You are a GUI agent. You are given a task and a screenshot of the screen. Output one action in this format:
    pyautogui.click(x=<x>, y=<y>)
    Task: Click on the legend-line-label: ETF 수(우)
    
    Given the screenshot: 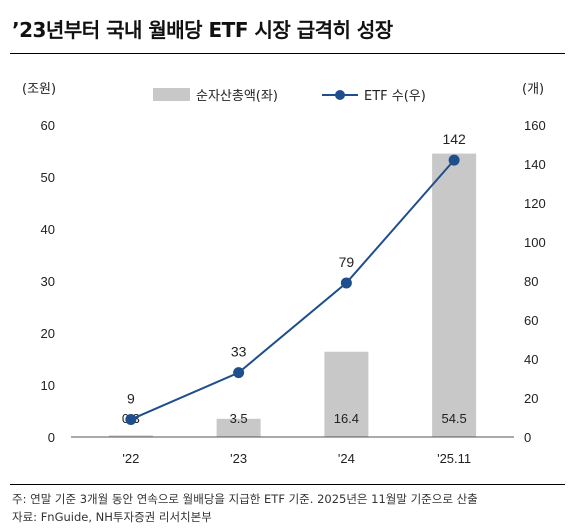 What is the action you would take?
    pyautogui.click(x=395, y=96)
    